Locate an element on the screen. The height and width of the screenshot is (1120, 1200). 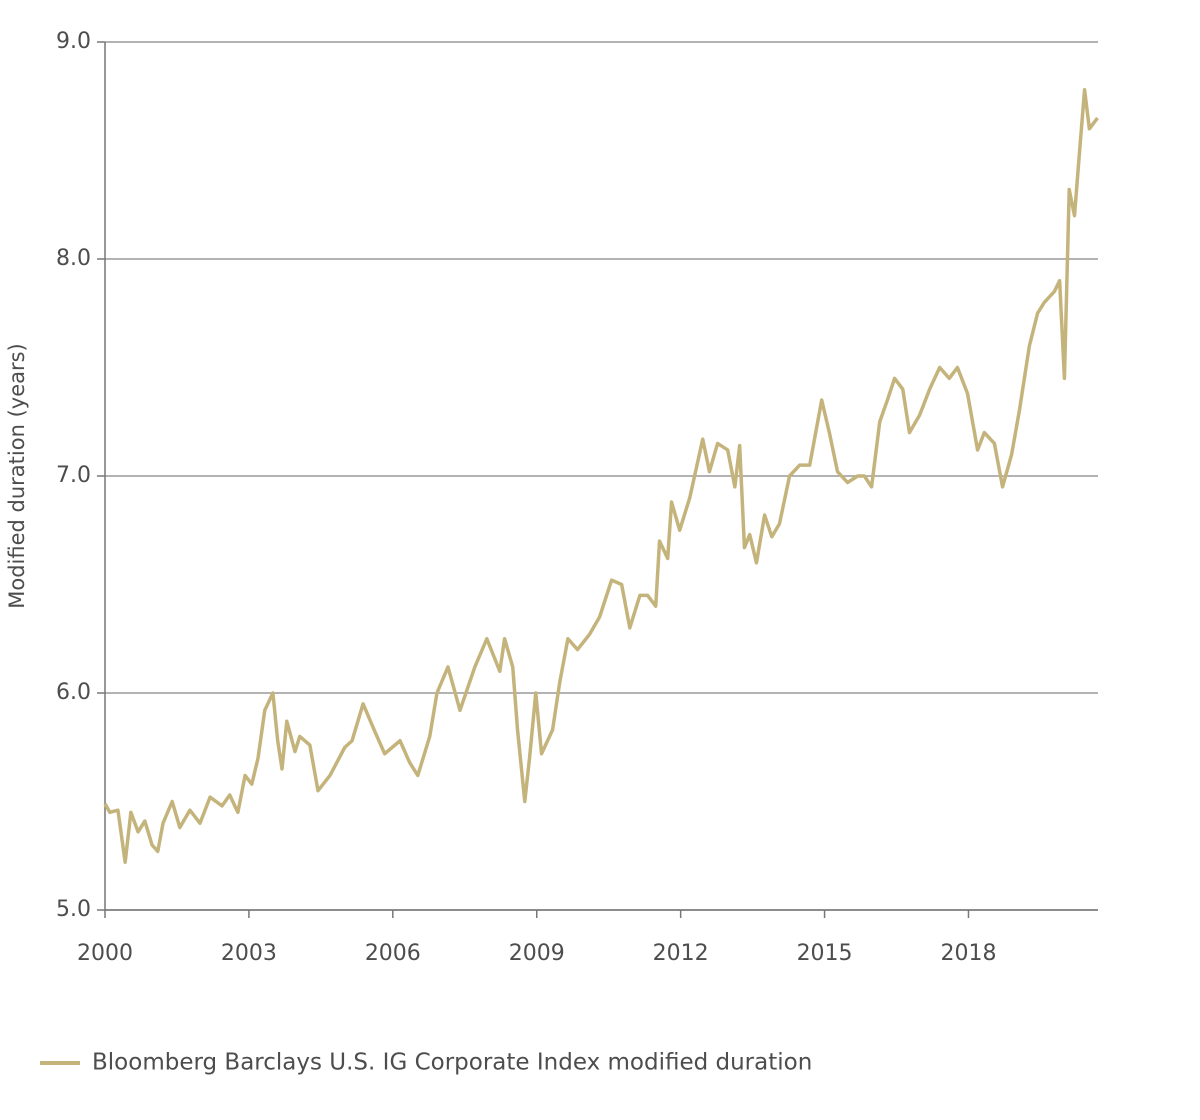
x-tick-label: 2012 is located at coordinates (681, 953).